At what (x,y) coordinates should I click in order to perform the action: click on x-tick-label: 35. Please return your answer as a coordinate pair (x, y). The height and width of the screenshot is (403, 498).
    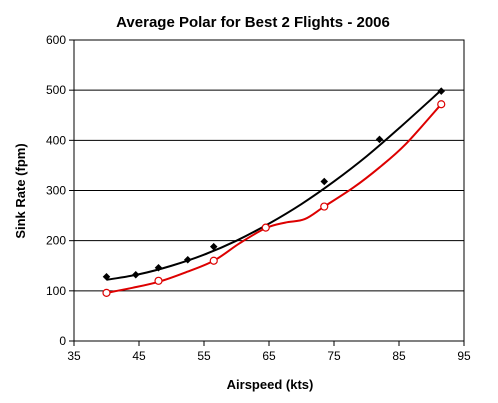
    Looking at the image, I should click on (74, 356).